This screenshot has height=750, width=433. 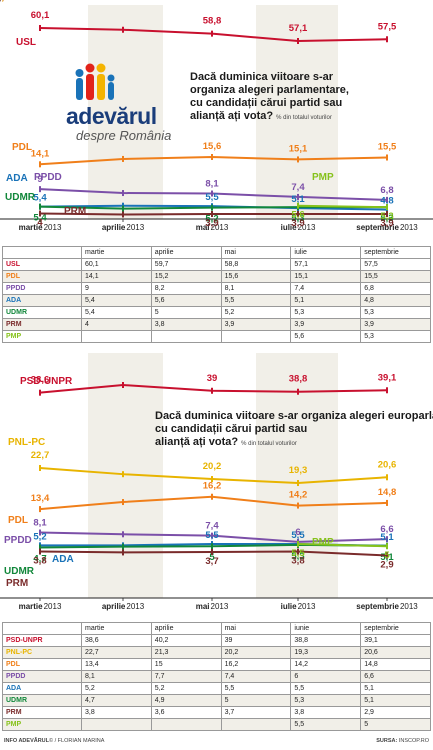 What do you see at coordinates (116, 700) in the screenshot?
I see `table-value-cell: 4,7` at bounding box center [116, 700].